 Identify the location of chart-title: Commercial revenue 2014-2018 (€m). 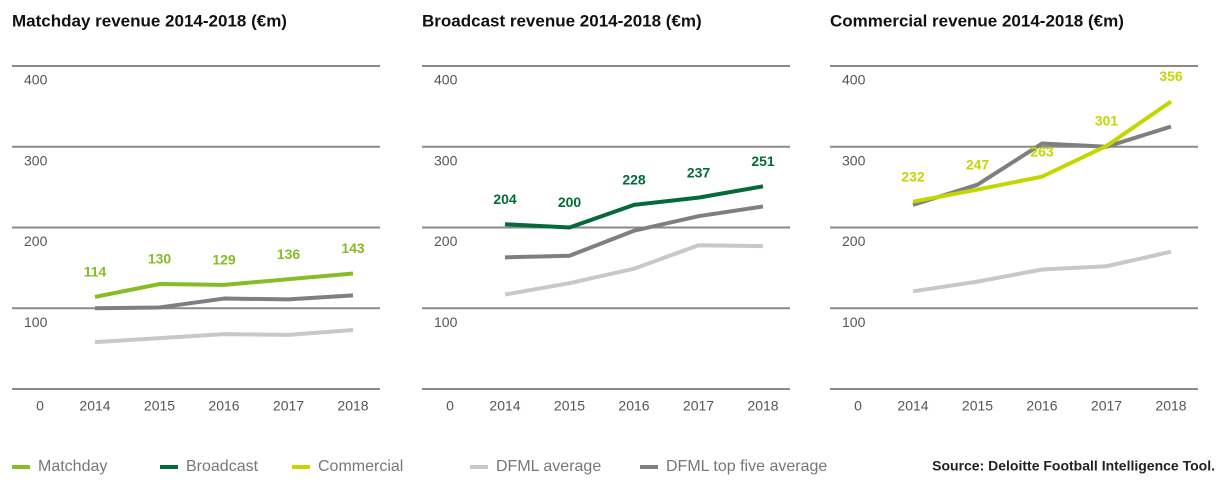
(977, 20).